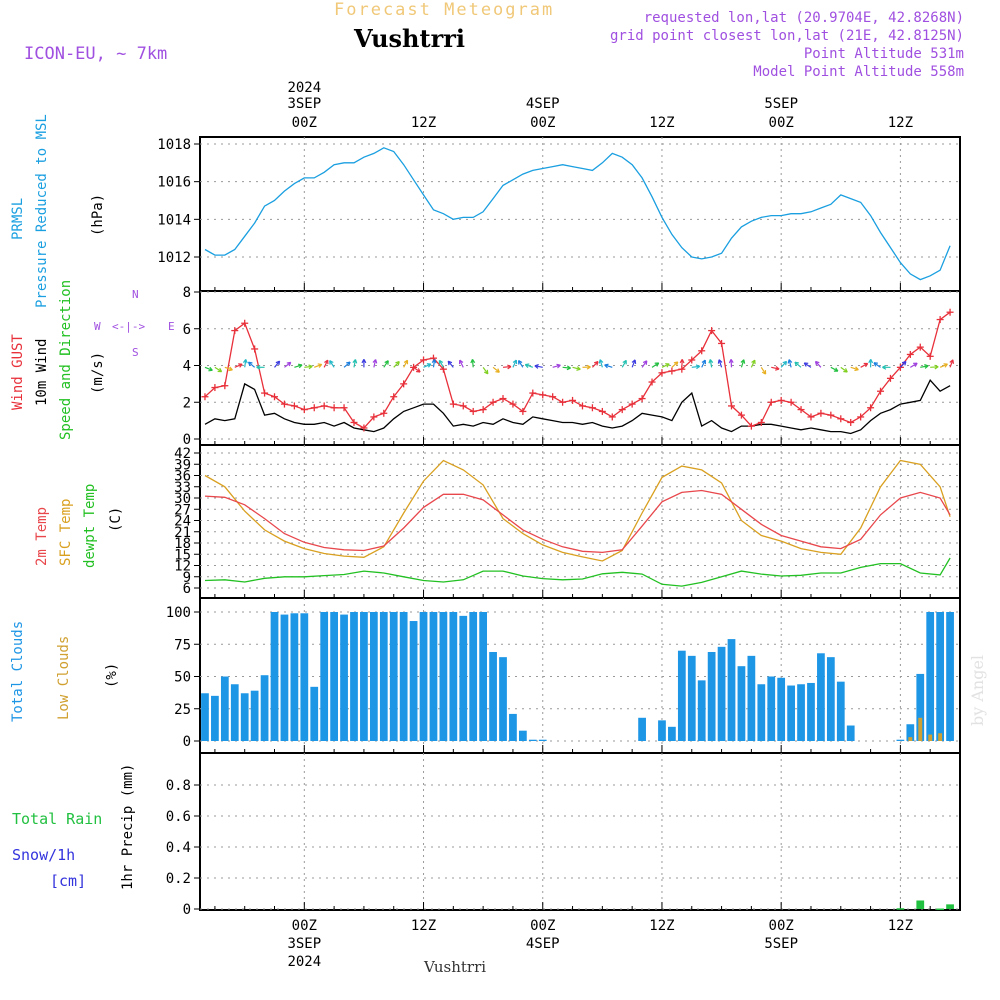 The height and width of the screenshot is (1000, 1000). Describe the element at coordinates (66, 359) in the screenshot. I see `wind-label-direction: Speed and Direction` at that location.